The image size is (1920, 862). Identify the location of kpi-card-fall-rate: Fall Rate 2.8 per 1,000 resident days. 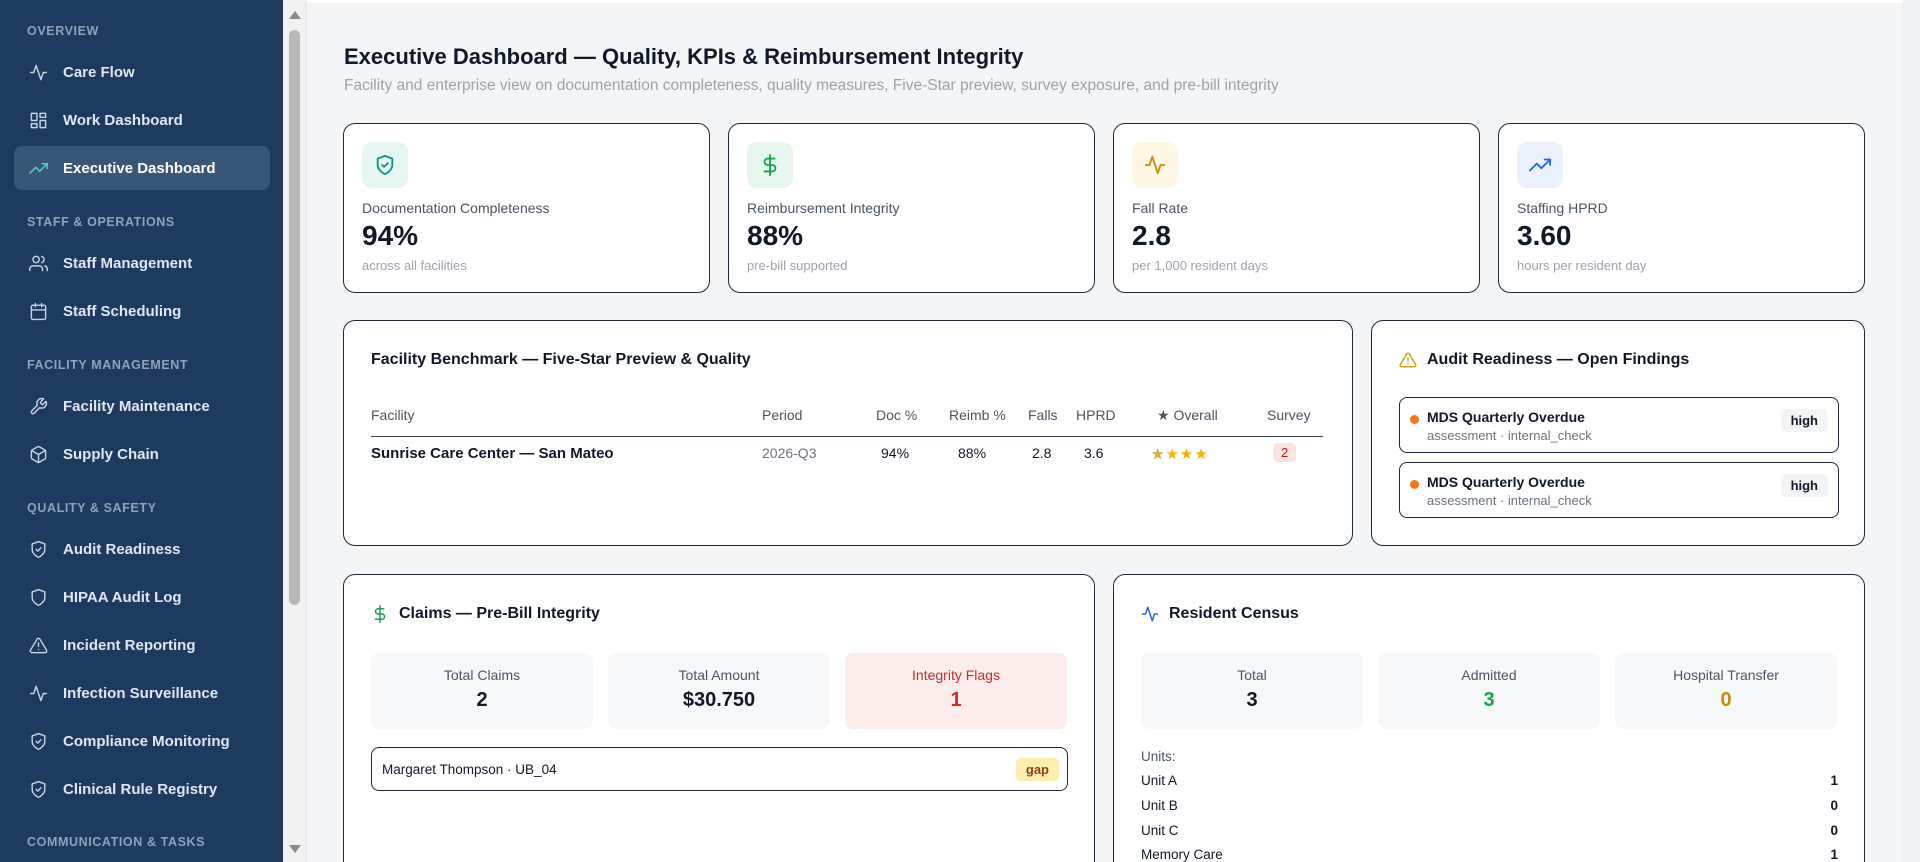
(1296, 208).